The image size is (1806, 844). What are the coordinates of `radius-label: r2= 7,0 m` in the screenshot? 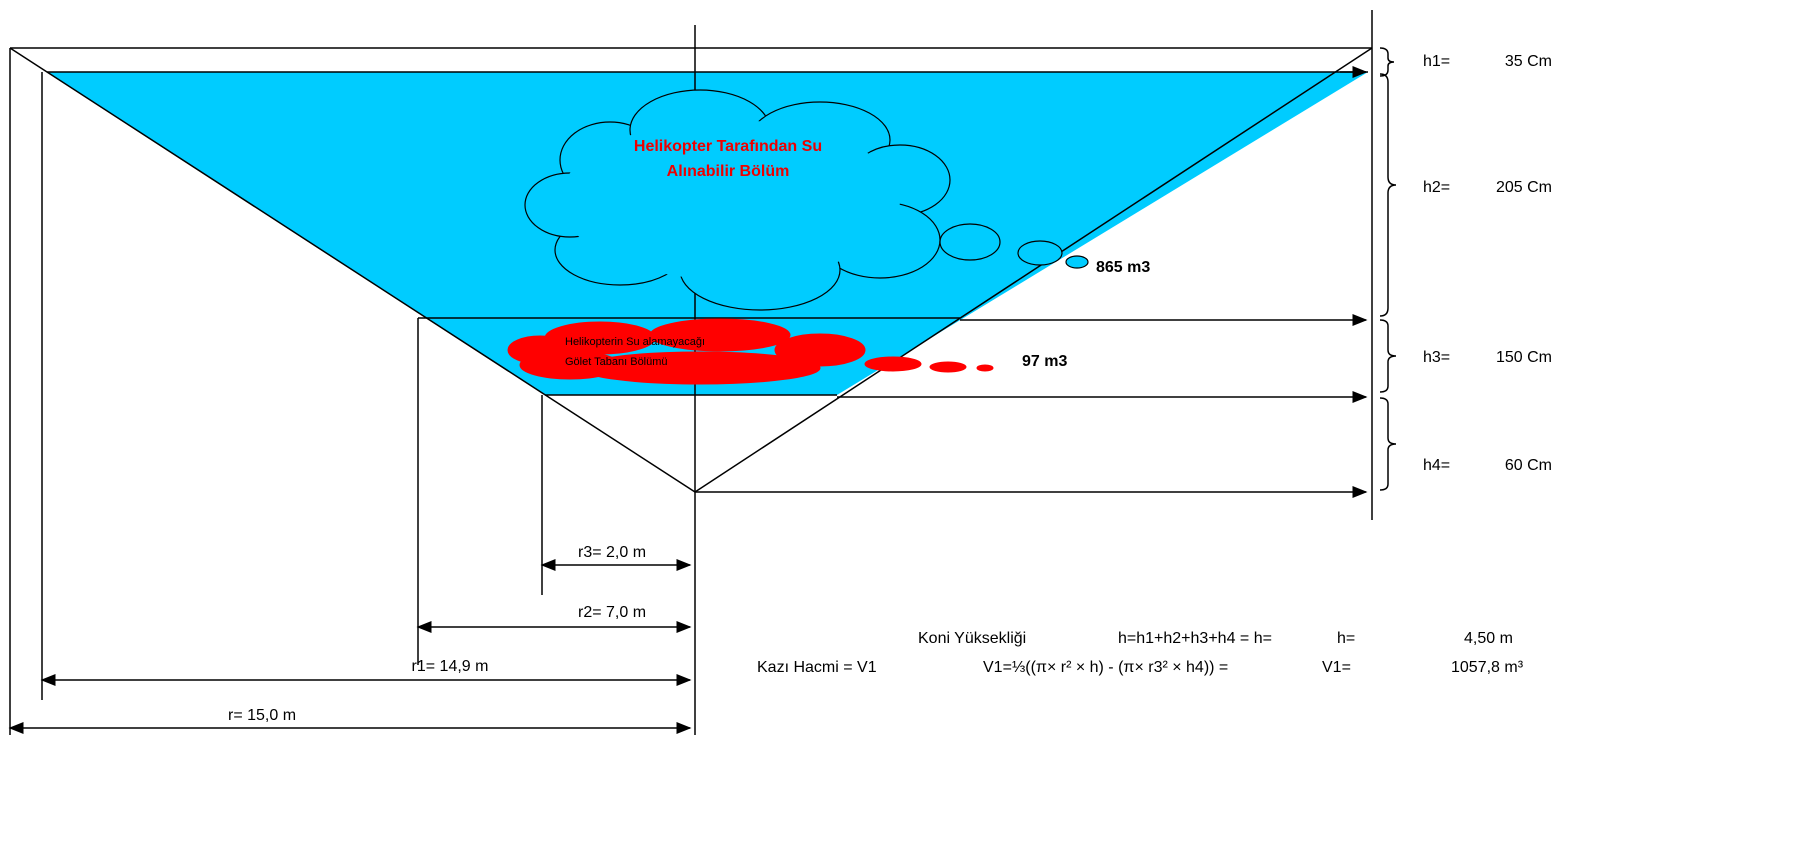 It's located at (612, 612).